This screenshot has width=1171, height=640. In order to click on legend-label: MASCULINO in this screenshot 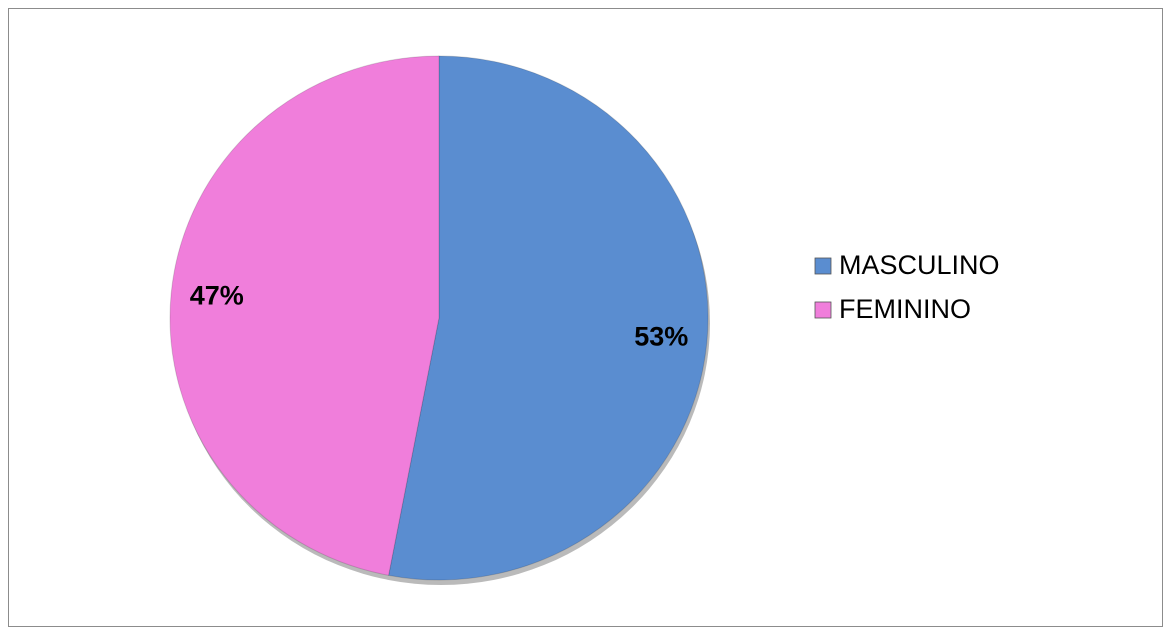, I will do `click(919, 265)`.